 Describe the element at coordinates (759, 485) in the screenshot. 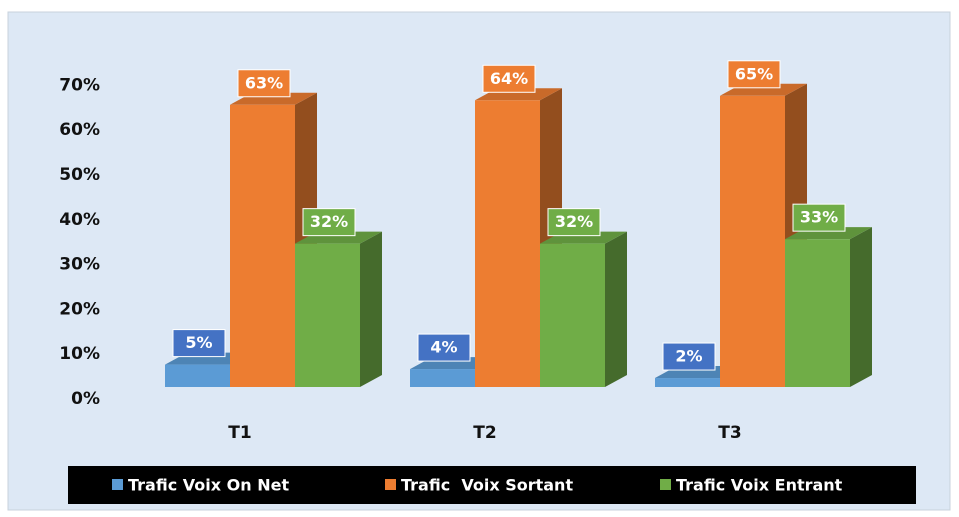

I see `legend-label: Trafic Voix Entrant` at that location.